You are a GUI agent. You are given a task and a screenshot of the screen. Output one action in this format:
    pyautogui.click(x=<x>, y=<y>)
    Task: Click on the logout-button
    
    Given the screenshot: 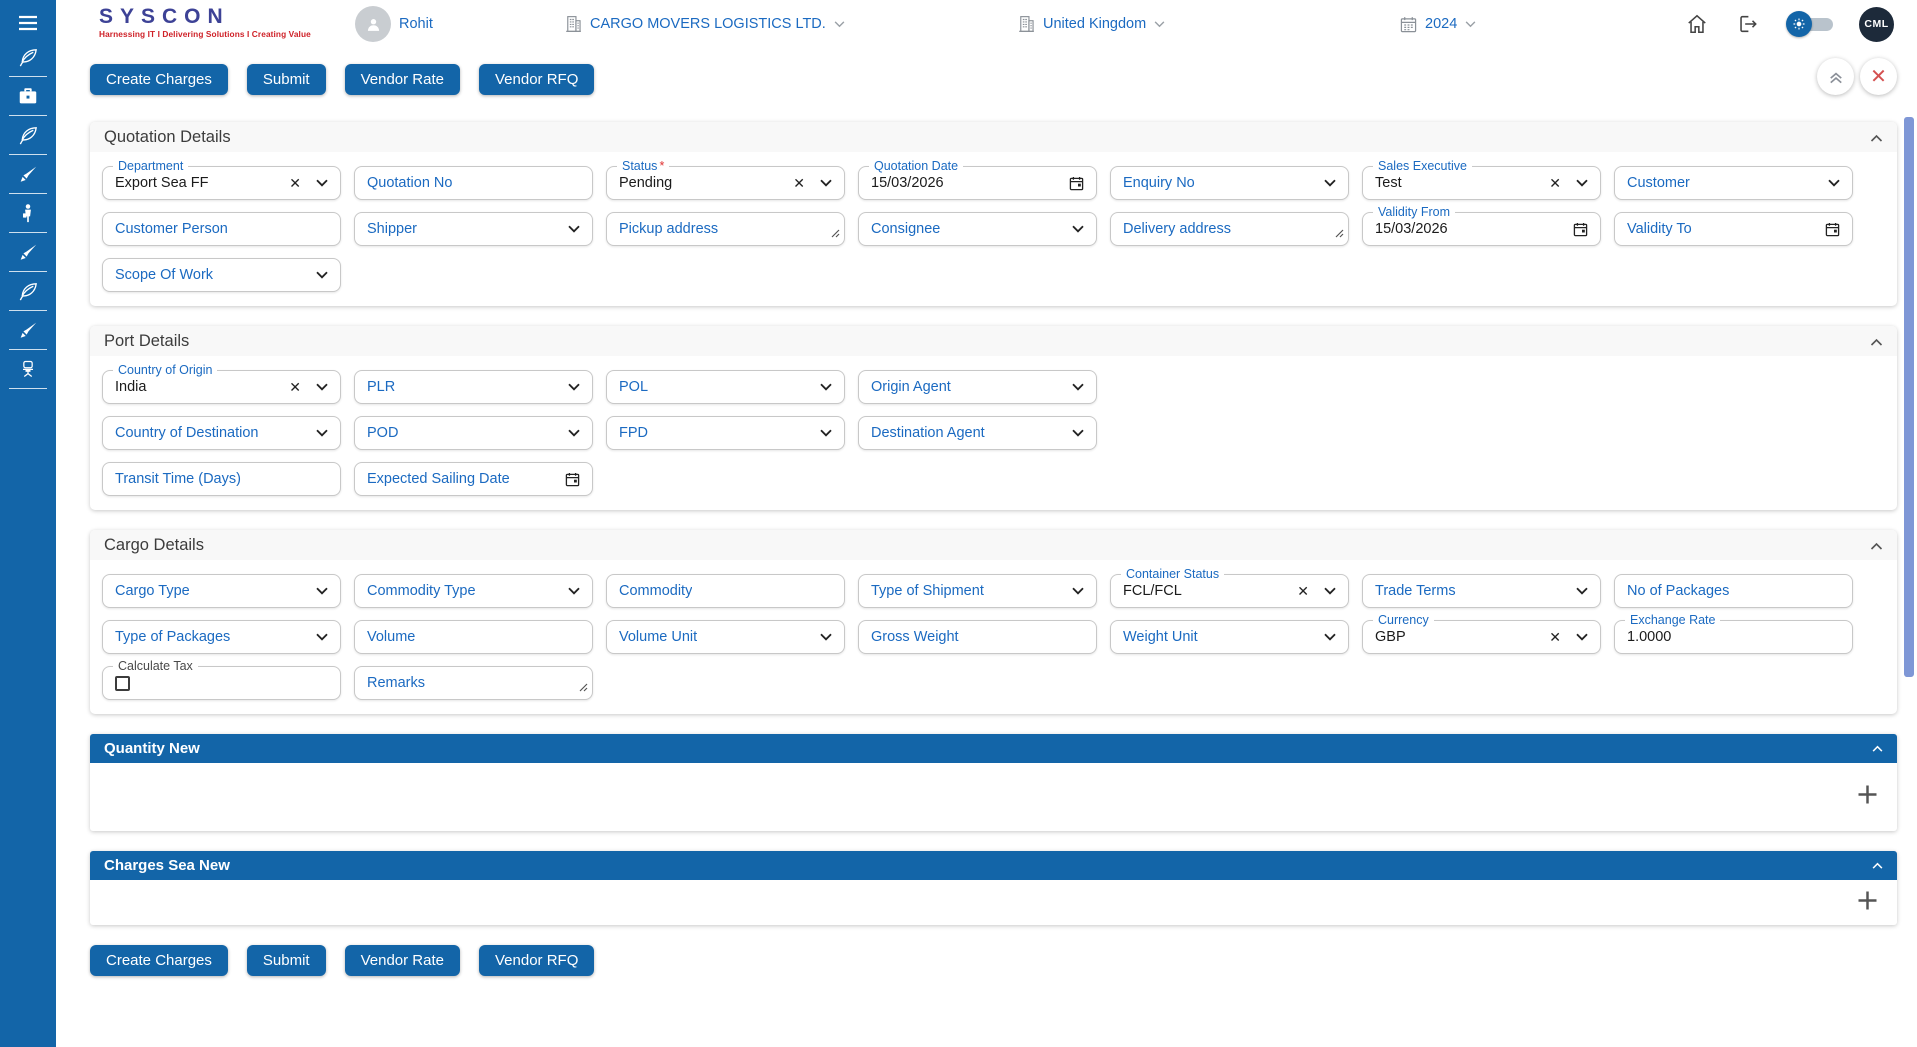 What is the action you would take?
    pyautogui.click(x=1747, y=24)
    